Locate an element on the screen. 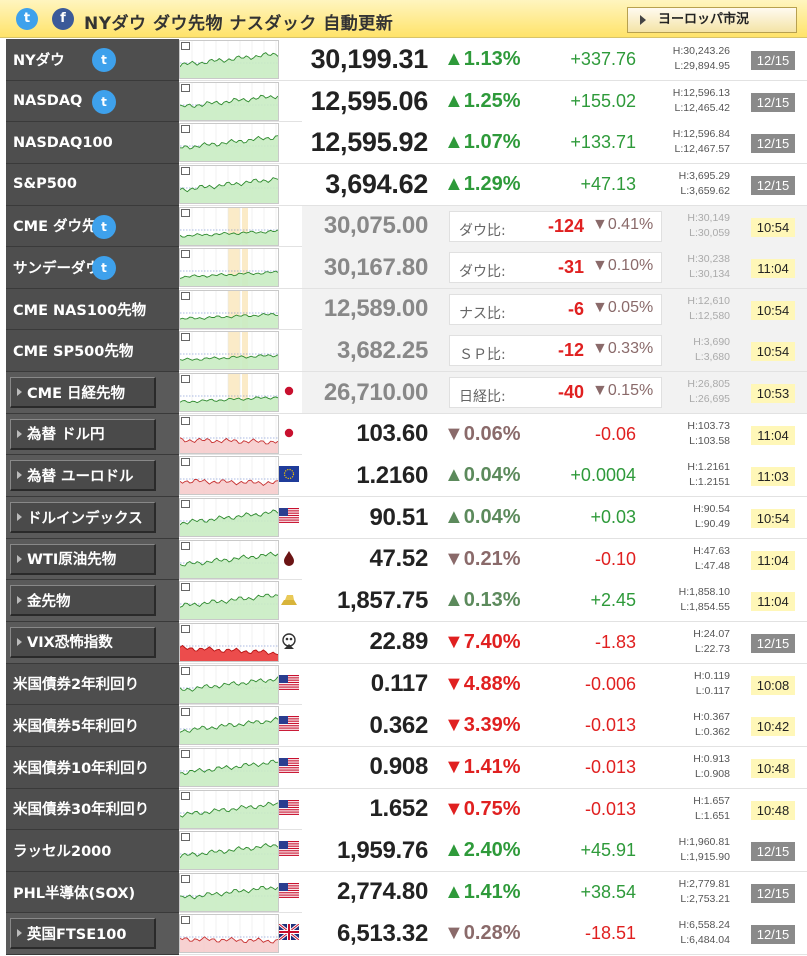 This screenshot has height=956, width=807. market-name-cell: VIX恐怖指数 is located at coordinates (92, 642).